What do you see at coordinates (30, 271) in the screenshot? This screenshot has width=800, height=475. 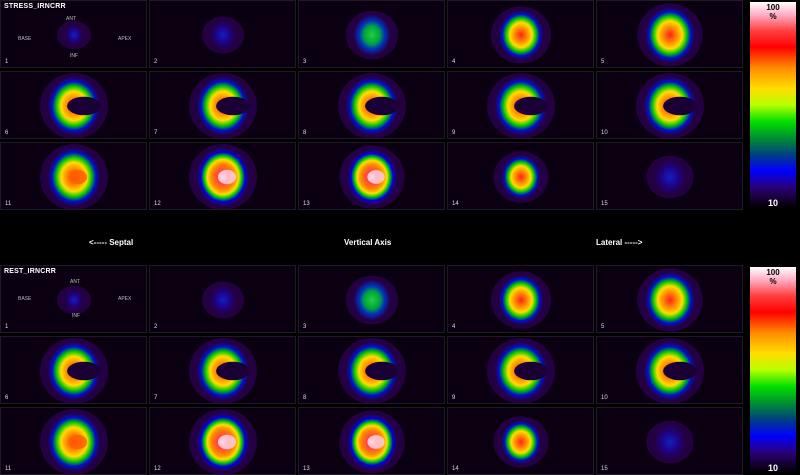 I see `rest-title: REST_IRNCRR` at bounding box center [30, 271].